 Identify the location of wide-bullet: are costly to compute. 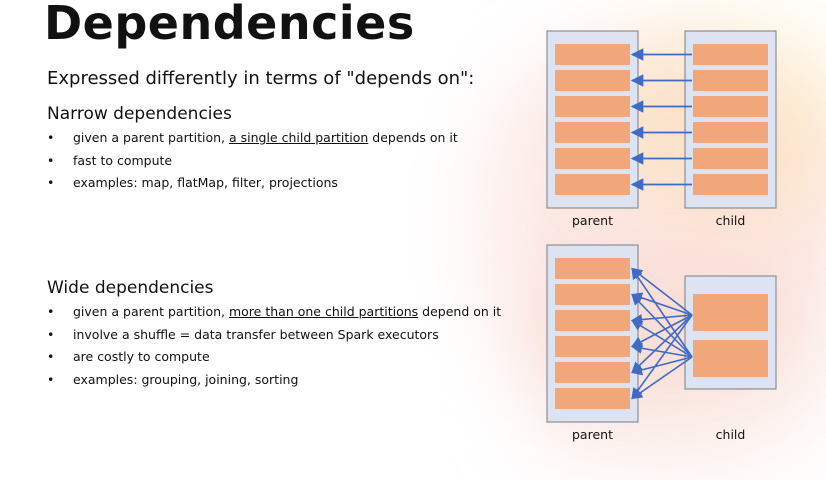
(274, 357).